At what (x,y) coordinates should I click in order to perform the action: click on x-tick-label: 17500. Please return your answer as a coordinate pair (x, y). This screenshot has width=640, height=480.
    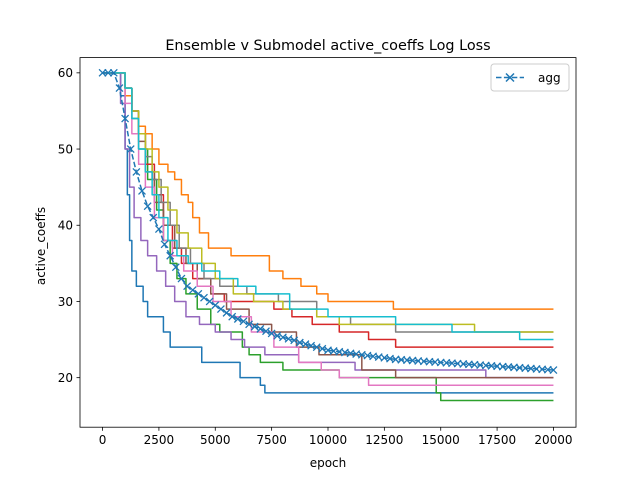
    Looking at the image, I should click on (497, 440).